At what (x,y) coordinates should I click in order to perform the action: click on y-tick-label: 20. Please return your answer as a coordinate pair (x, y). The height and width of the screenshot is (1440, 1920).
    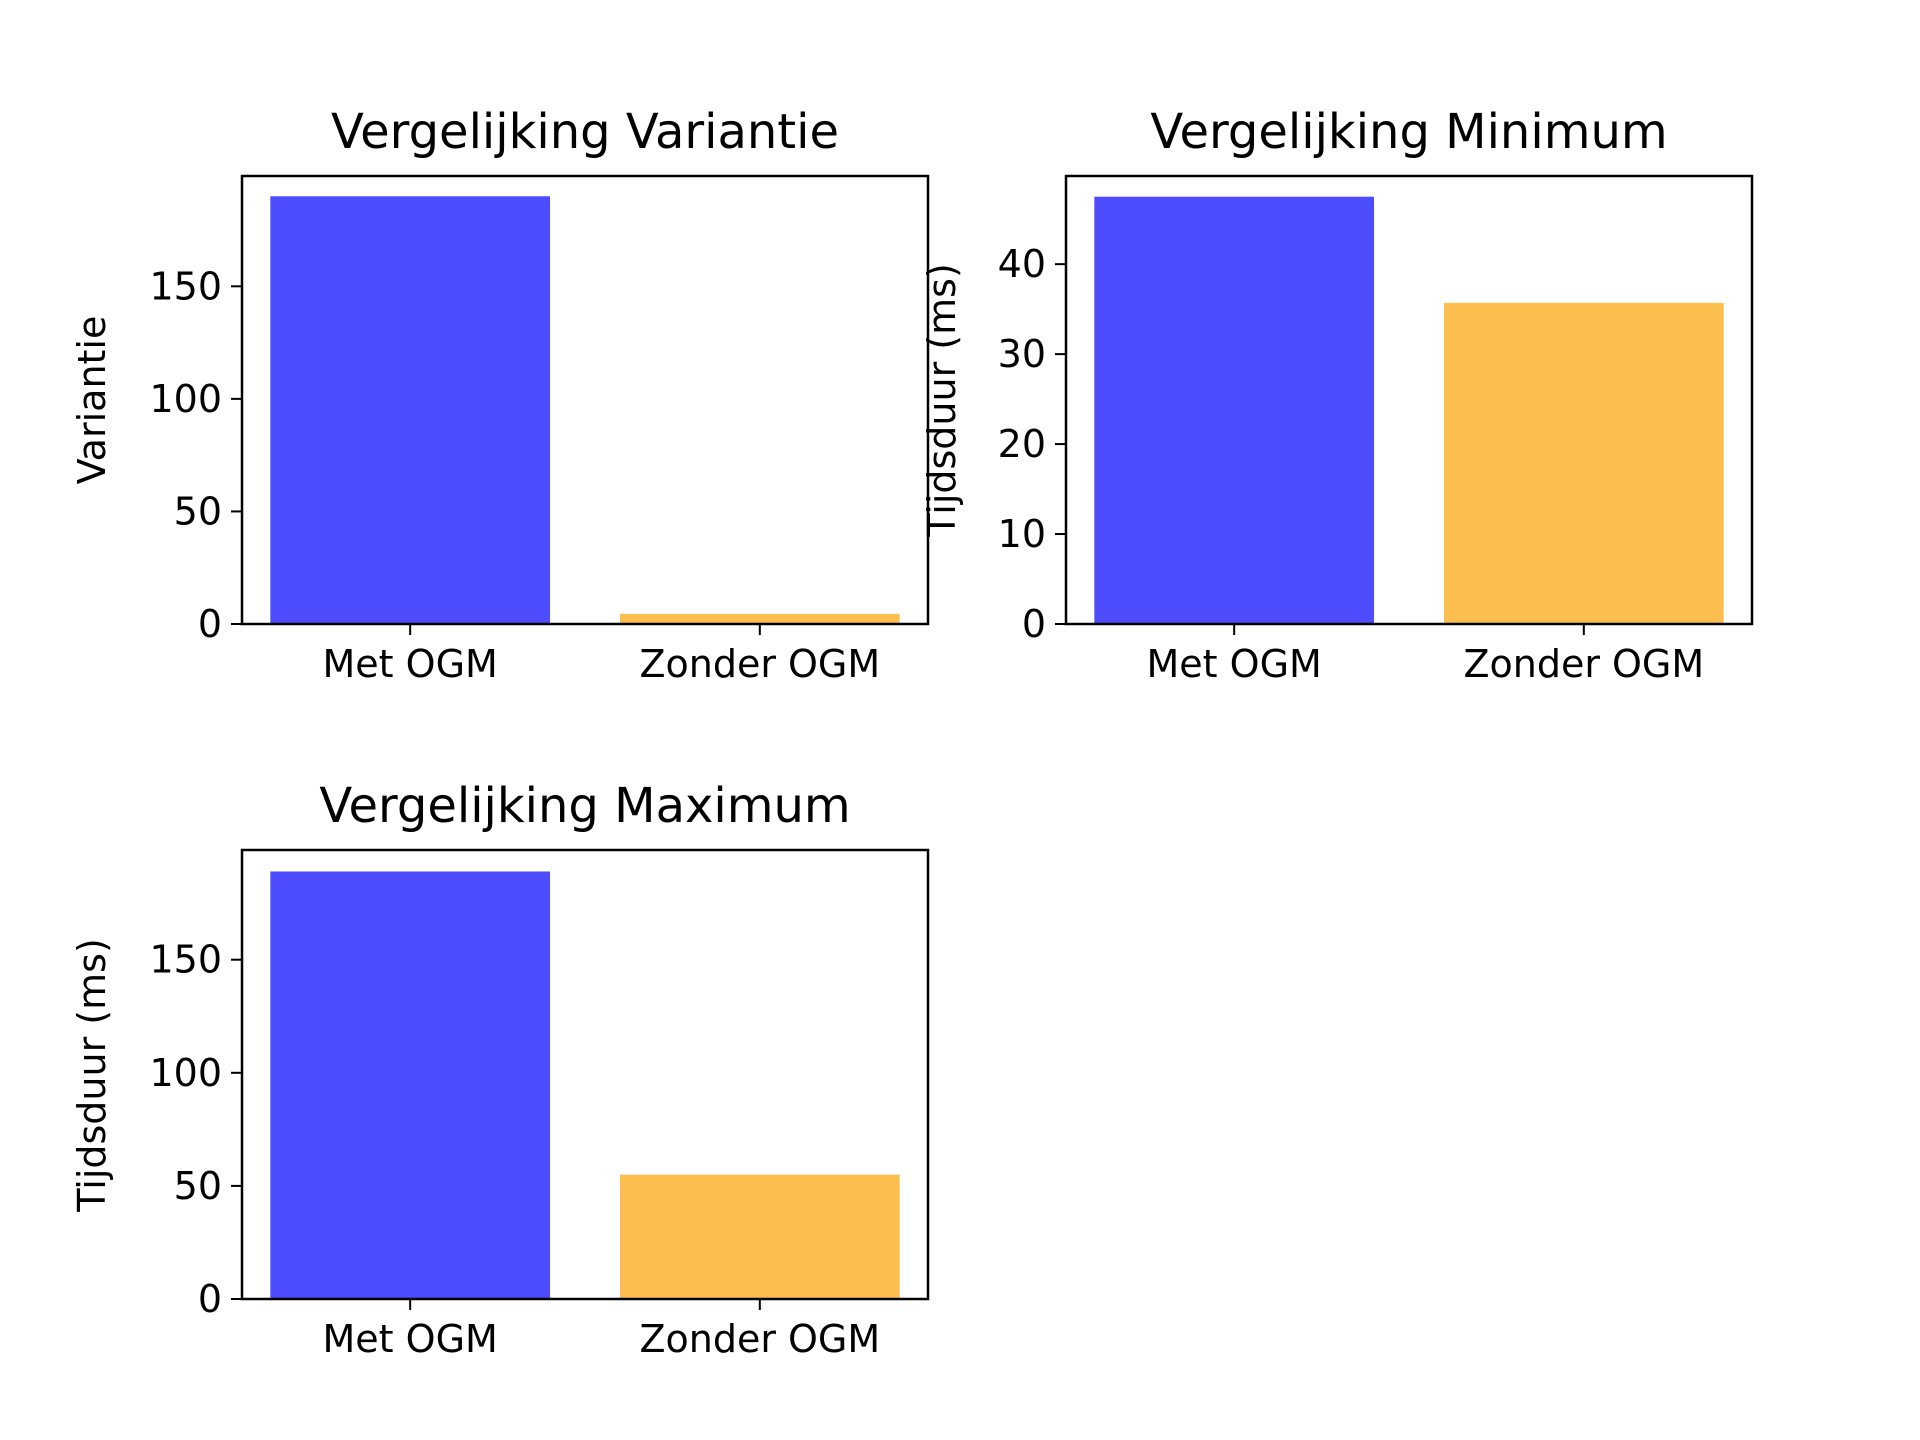
    Looking at the image, I should click on (1022, 444).